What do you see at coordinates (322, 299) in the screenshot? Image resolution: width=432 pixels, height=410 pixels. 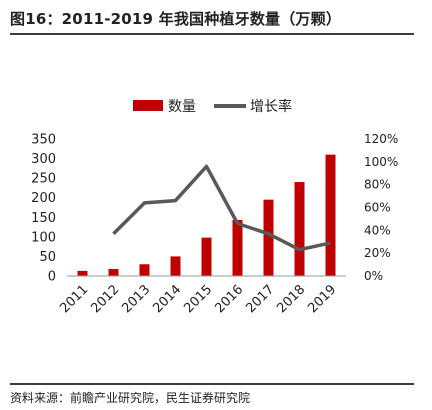 I see `x-tick-label: 2019` at bounding box center [322, 299].